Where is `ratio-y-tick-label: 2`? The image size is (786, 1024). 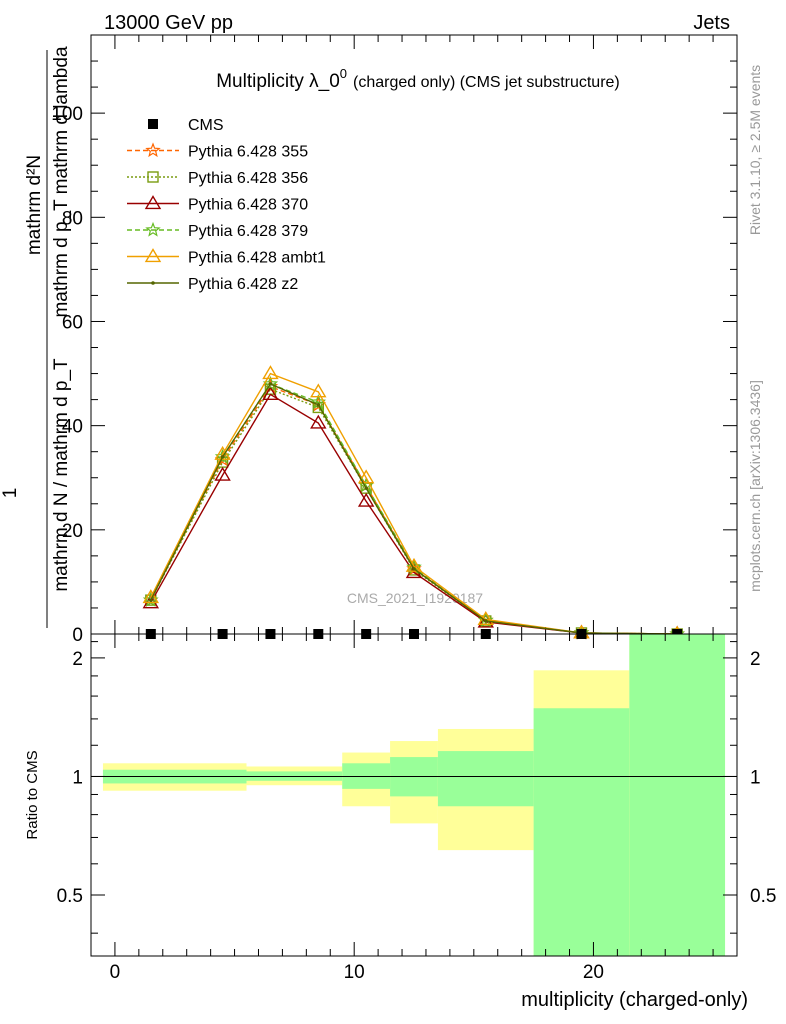
ratio-y-tick-label: 2 is located at coordinates (77, 659).